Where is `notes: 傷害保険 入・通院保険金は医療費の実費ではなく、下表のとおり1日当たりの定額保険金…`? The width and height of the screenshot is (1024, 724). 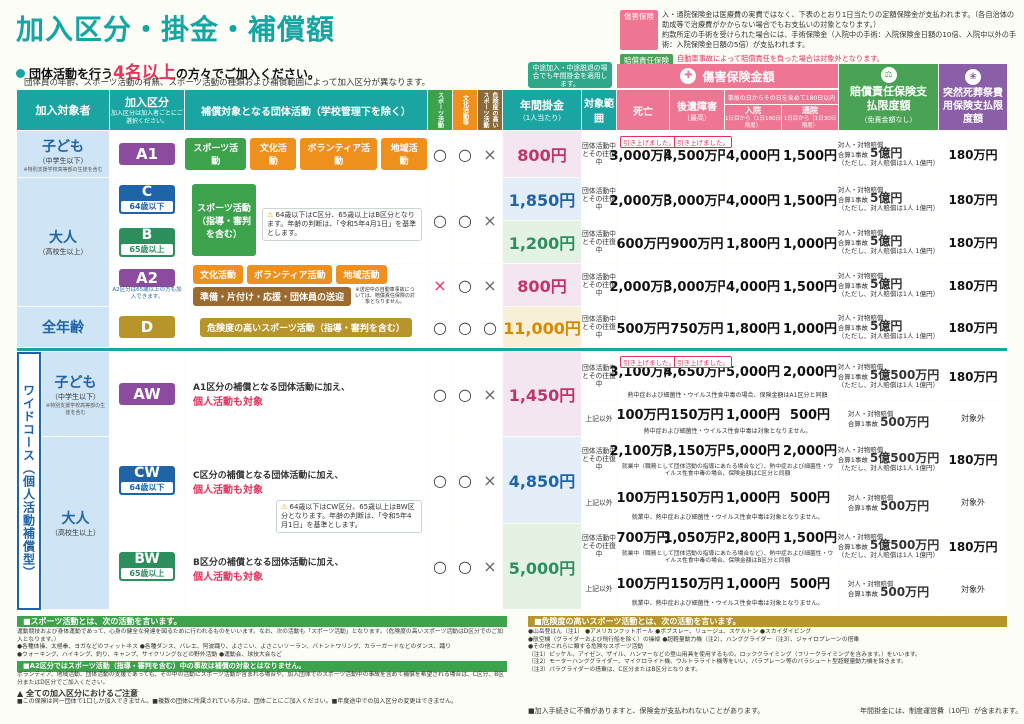 notes: 傷害保険 入・通院保険金は医療費の実費ではなく、下表のとおり1日当たりの定額保険金… is located at coordinates (820, 41).